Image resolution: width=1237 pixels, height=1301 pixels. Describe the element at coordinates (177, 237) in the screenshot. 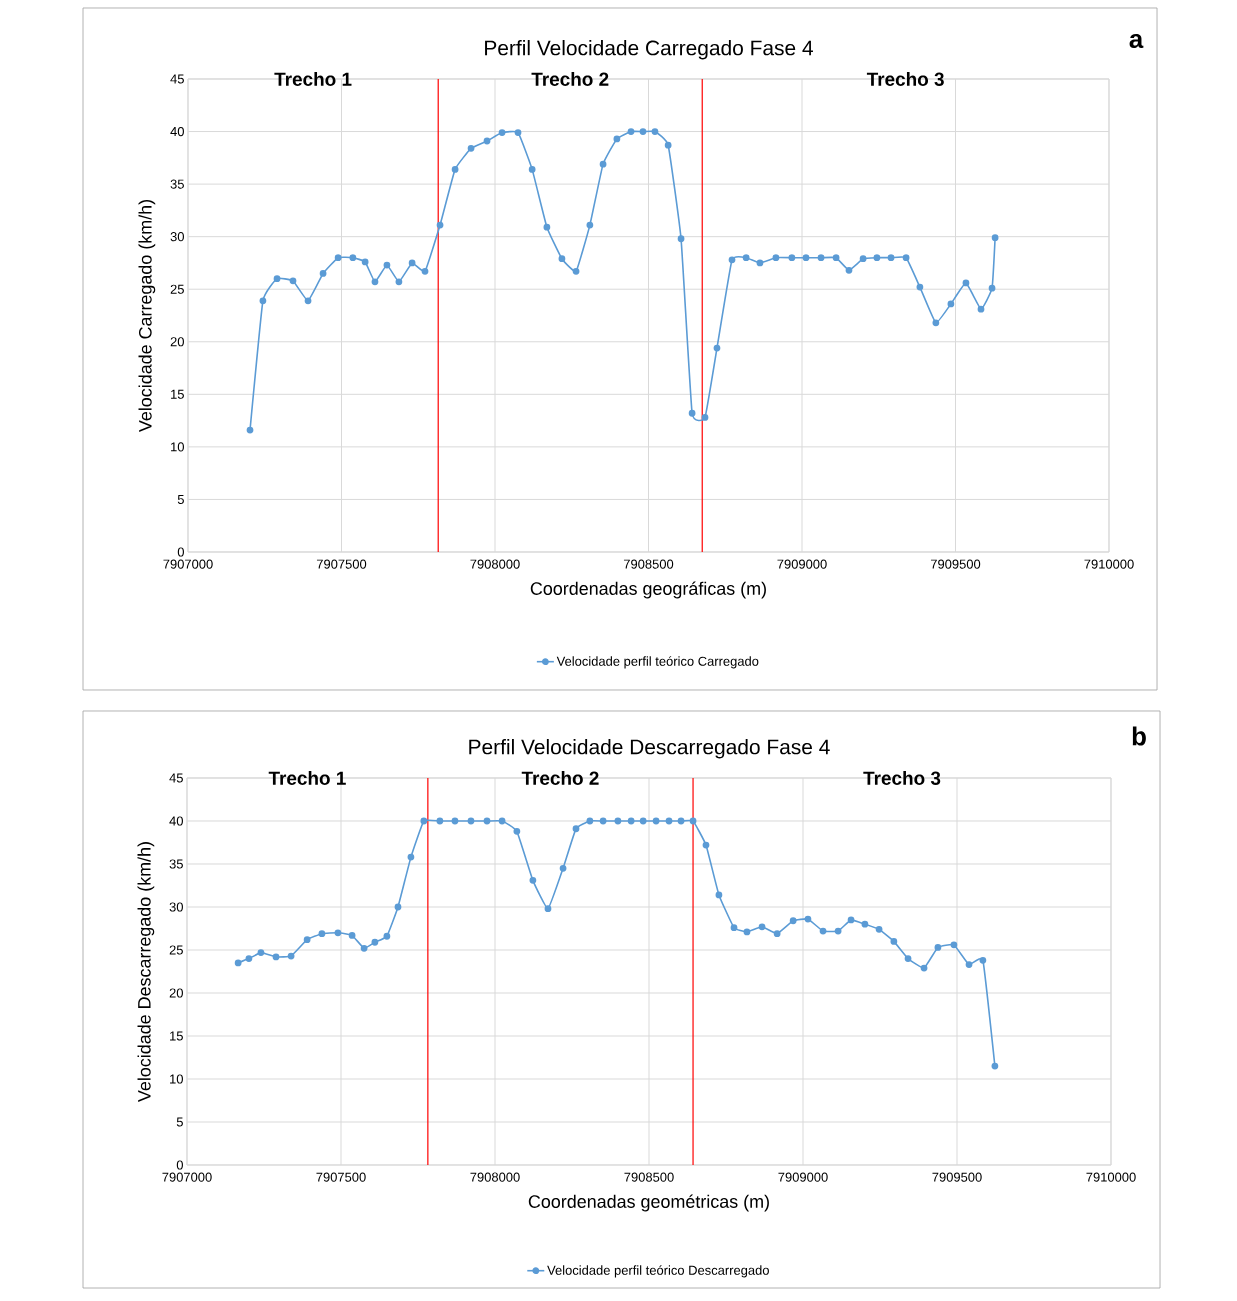

I see `y-tick-label: 30` at that location.